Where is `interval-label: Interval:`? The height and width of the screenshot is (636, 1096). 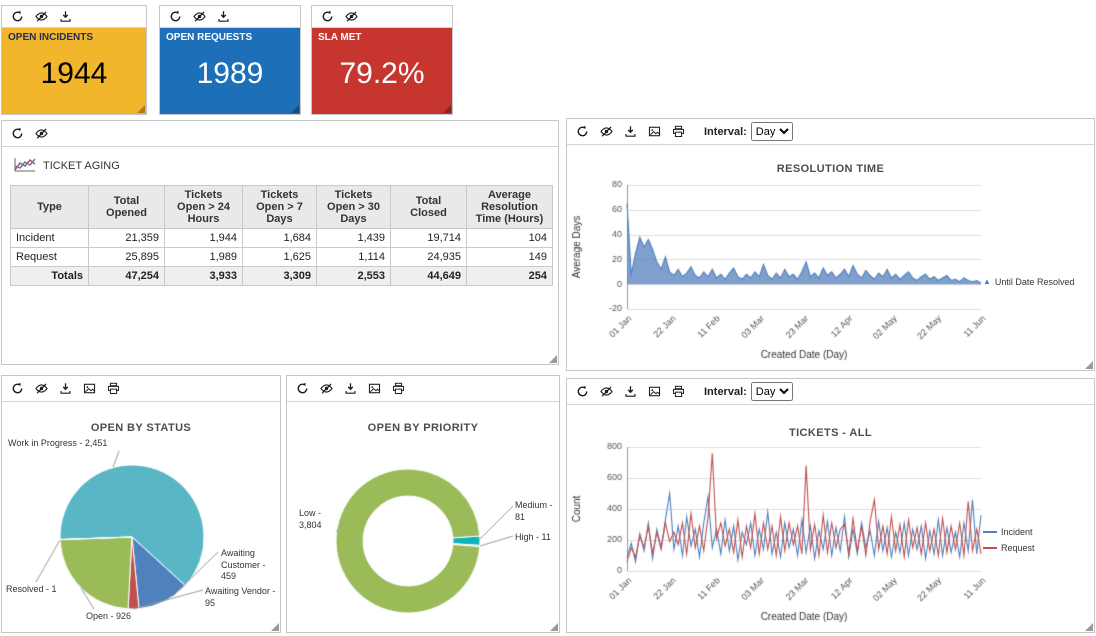 interval-label: Interval: is located at coordinates (725, 131).